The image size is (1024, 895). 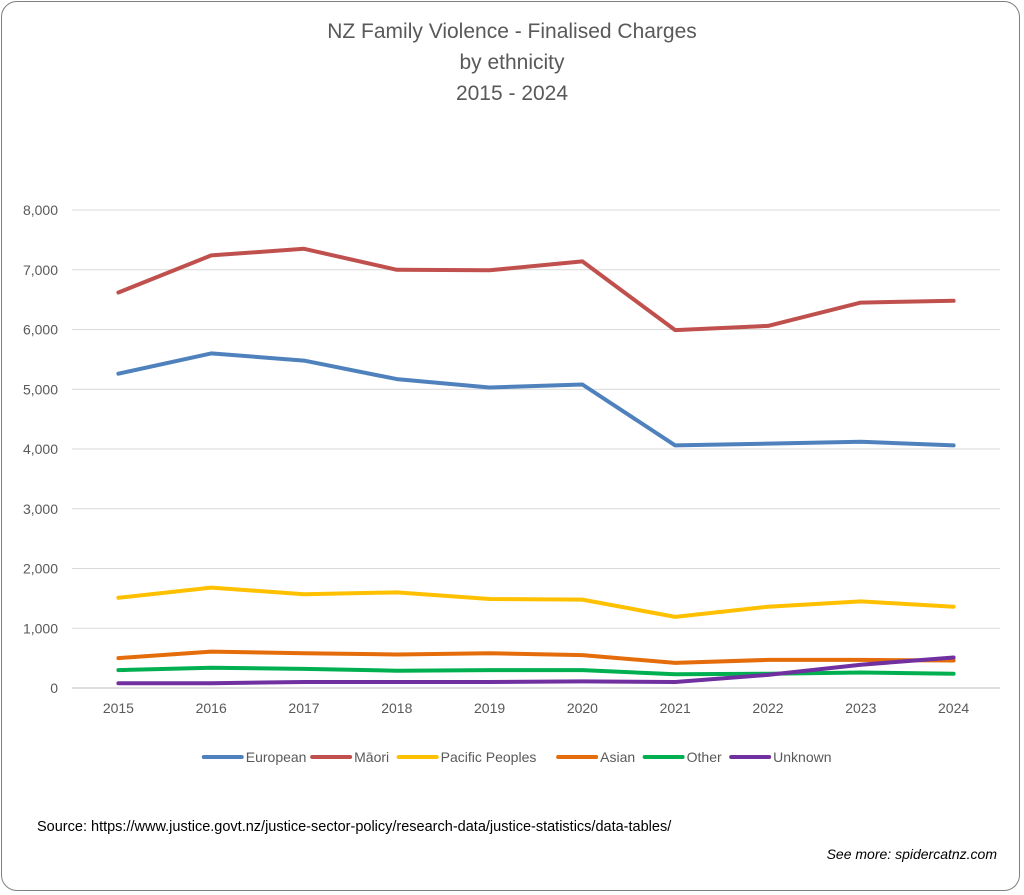 What do you see at coordinates (860, 708) in the screenshot?
I see `x-tick-label: 2023` at bounding box center [860, 708].